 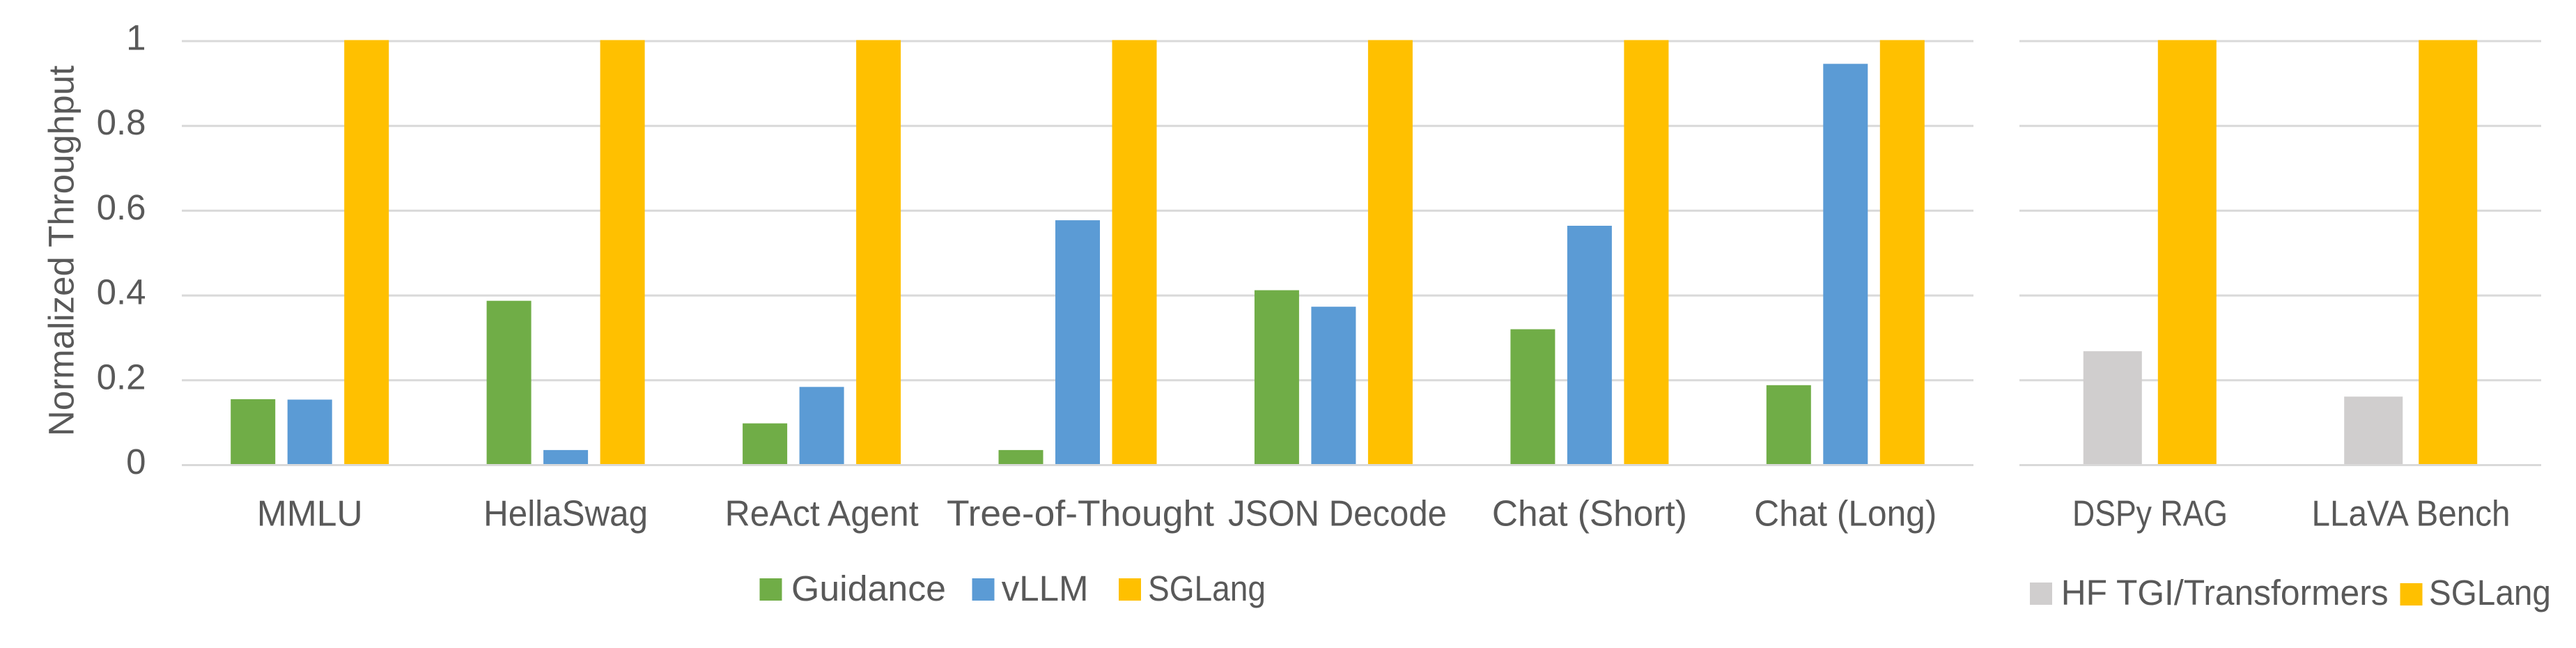 What do you see at coordinates (121, 376) in the screenshot?
I see `svg-text: 0.2` at bounding box center [121, 376].